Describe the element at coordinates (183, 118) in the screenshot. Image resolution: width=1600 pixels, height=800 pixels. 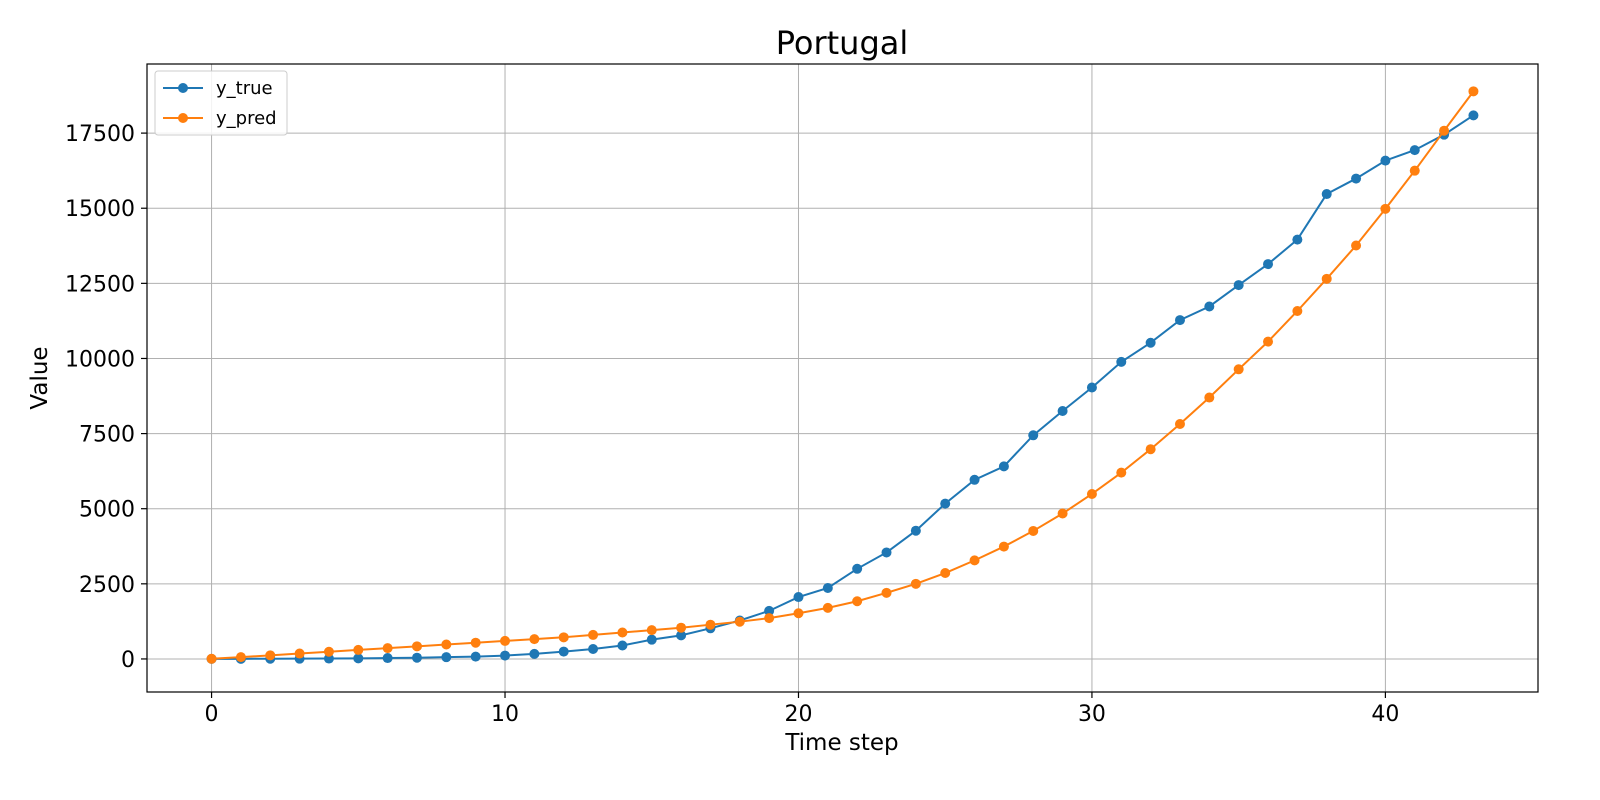
I see `legend-marker-y-pred` at that location.